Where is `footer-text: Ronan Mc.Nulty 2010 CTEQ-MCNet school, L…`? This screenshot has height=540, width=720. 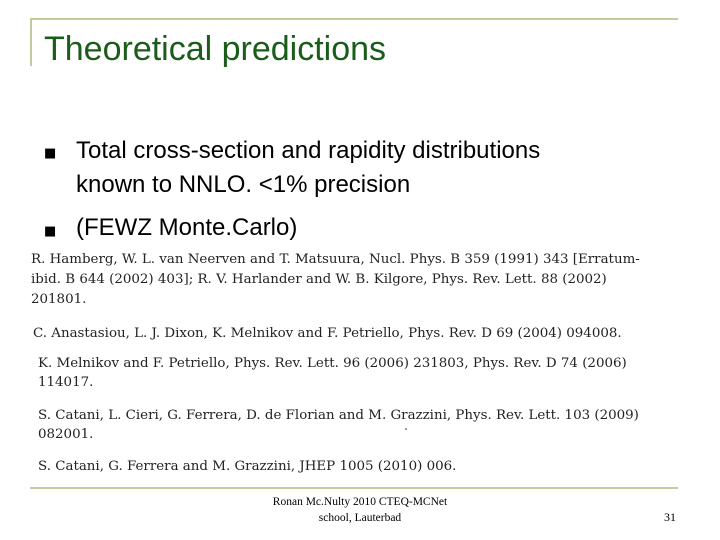
footer-text: Ronan Mc.Nulty 2010 CTEQ-MCNet school, L… is located at coordinates (360, 510).